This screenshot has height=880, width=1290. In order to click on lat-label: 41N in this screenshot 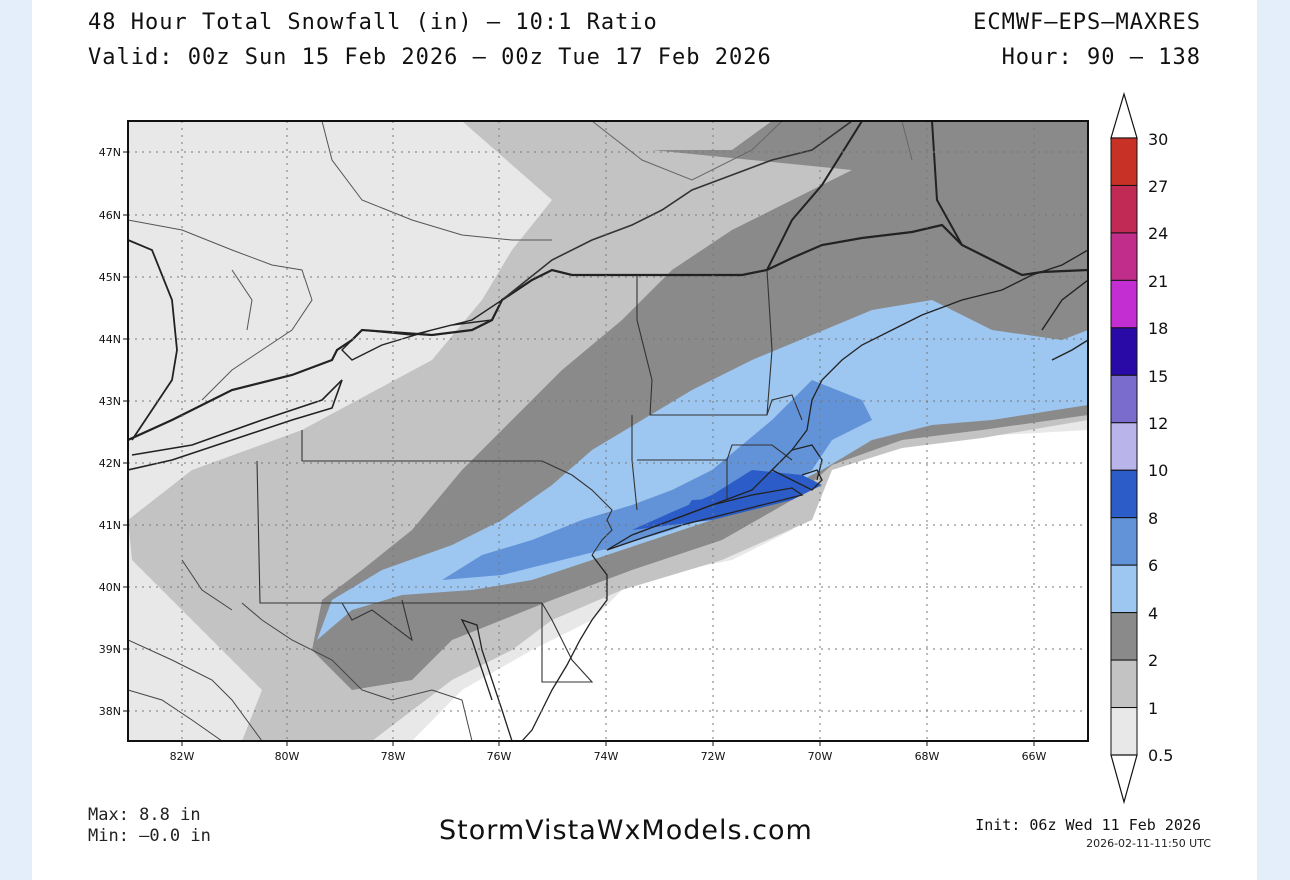, I will do `click(110, 525)`.